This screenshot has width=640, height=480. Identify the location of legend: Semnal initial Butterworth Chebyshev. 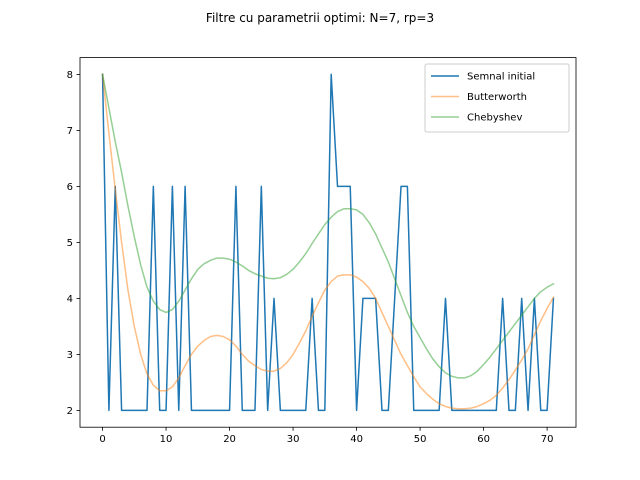
(497, 98).